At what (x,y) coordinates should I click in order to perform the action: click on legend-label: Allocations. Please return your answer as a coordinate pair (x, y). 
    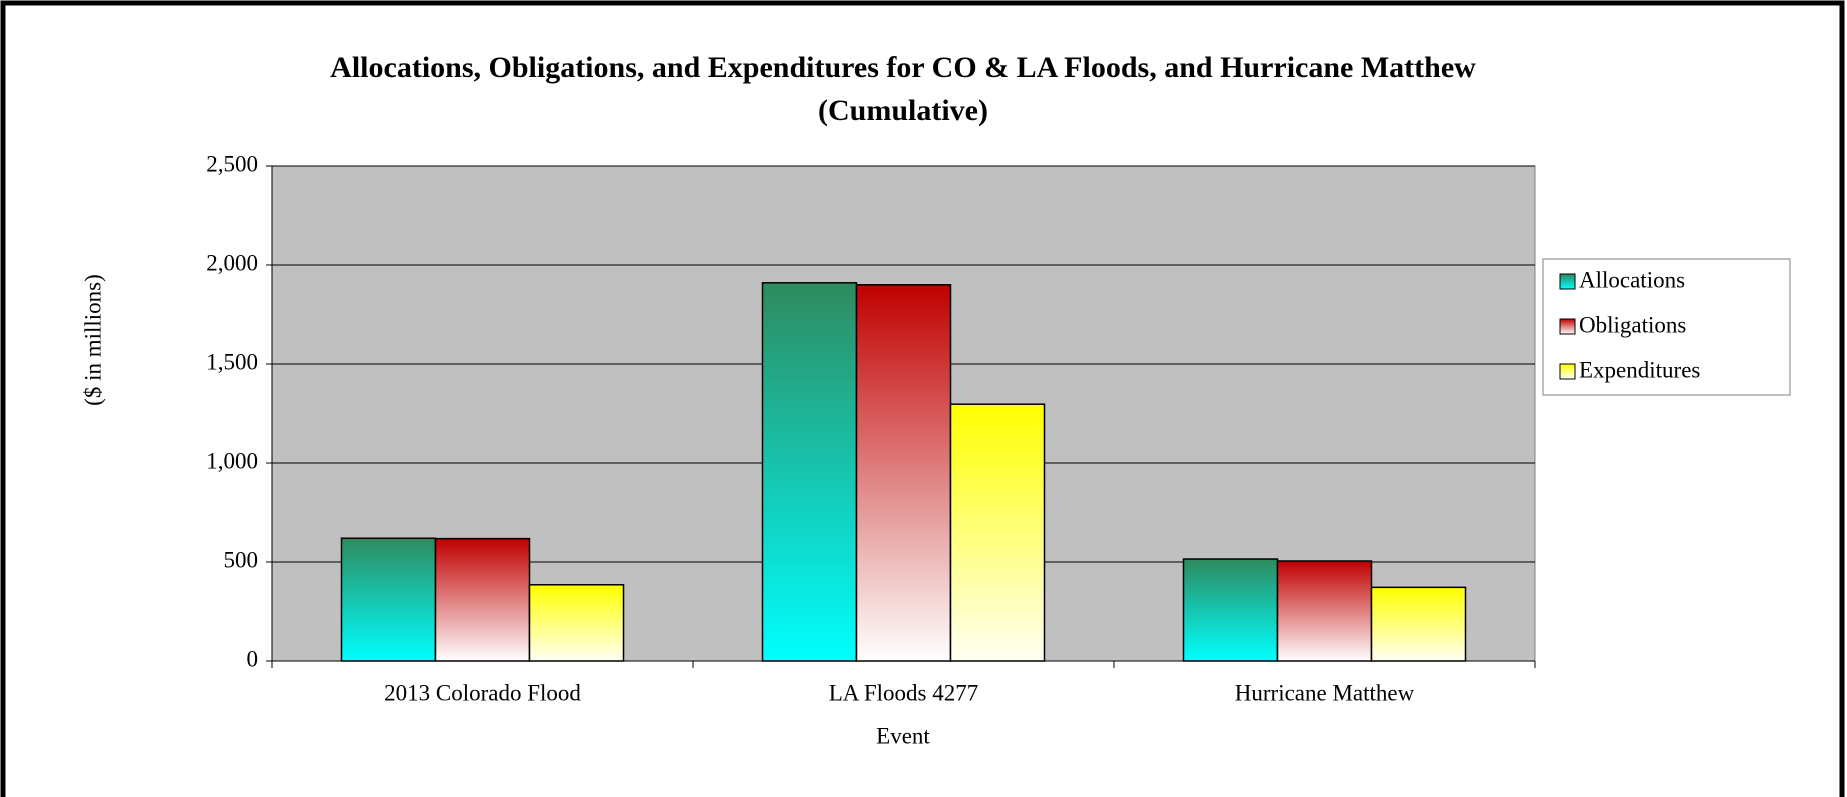
    Looking at the image, I should click on (1632, 279).